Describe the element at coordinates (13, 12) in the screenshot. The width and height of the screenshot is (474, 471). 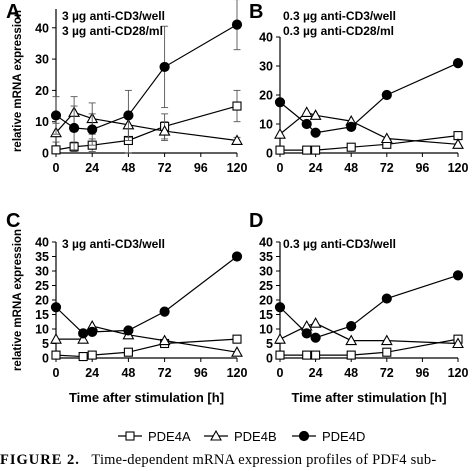
I see `panel-letter: A` at that location.